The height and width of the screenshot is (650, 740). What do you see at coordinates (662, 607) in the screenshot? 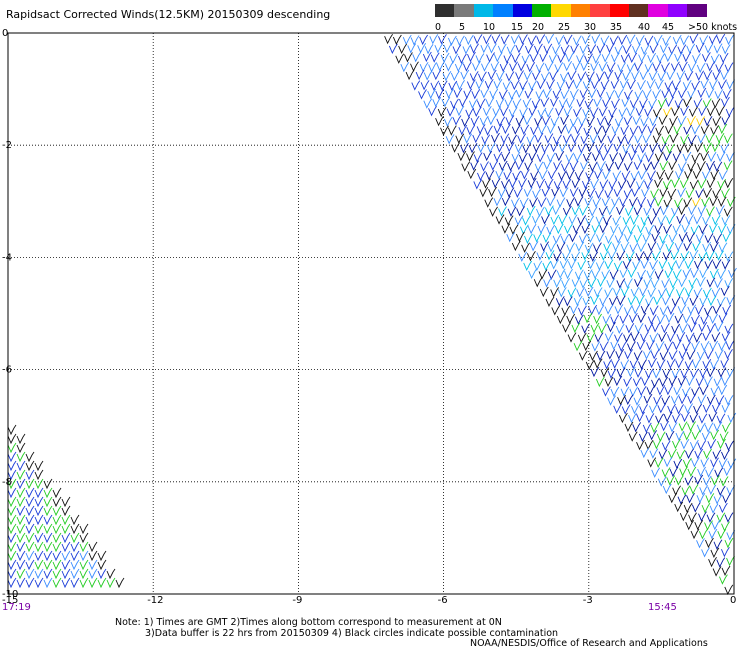
I see `time-right-label: 15:45` at bounding box center [662, 607].